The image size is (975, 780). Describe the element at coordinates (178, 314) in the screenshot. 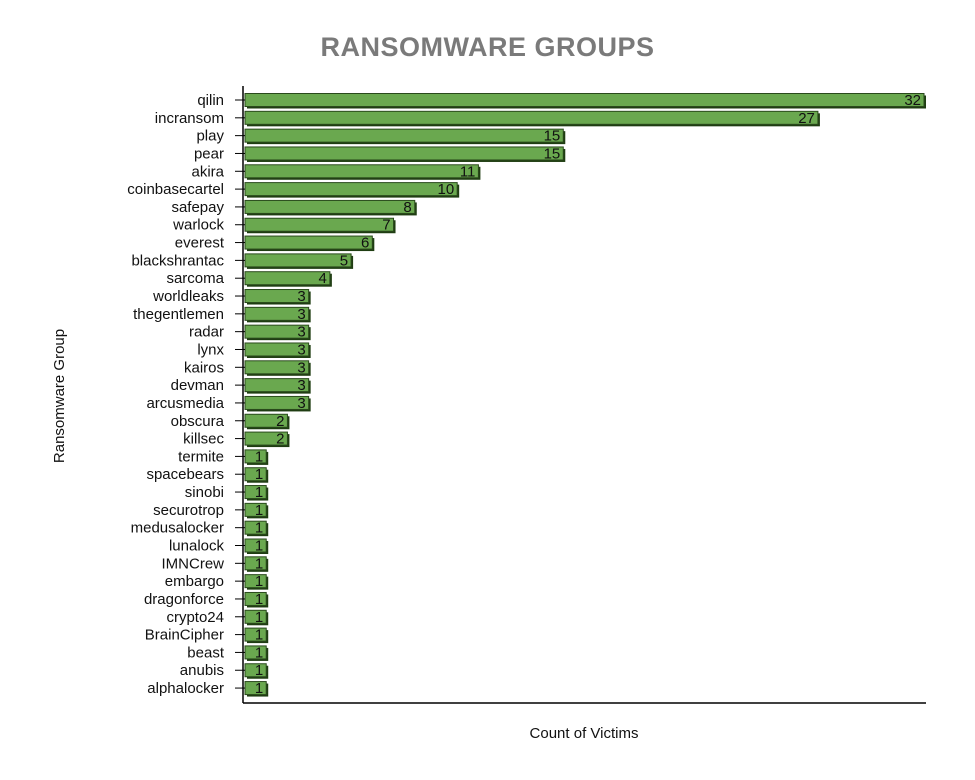

I see `category-label-thegentlemen: thegentlemen` at that location.